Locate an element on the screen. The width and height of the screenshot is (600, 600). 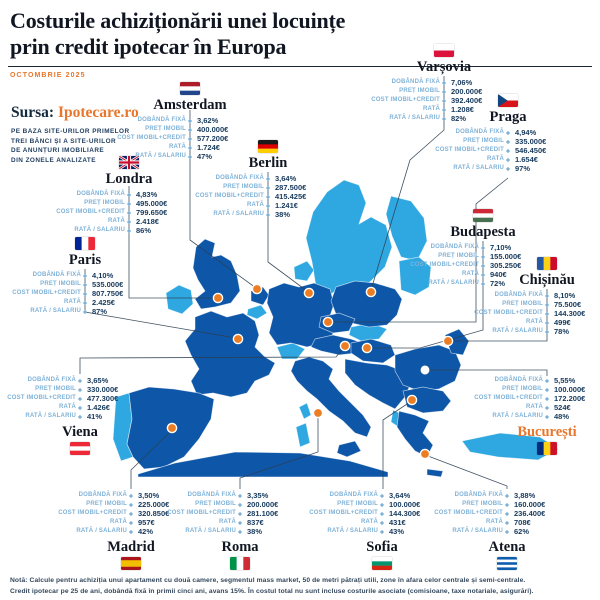
country-baltics is located at coordinates (415, 276).